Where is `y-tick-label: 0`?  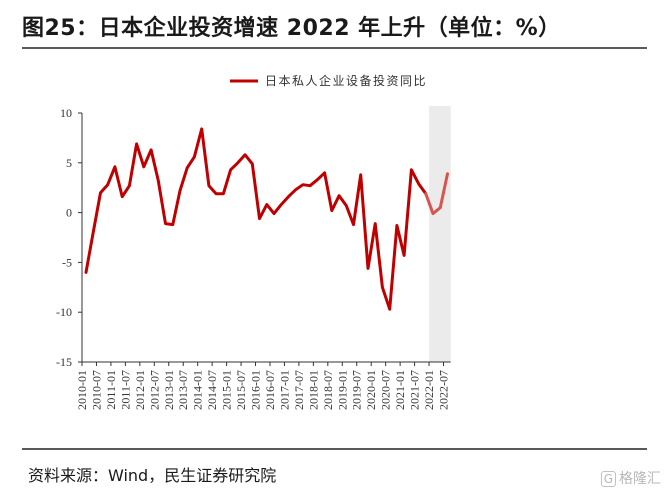
y-tick-label: 0 is located at coordinates (69, 213).